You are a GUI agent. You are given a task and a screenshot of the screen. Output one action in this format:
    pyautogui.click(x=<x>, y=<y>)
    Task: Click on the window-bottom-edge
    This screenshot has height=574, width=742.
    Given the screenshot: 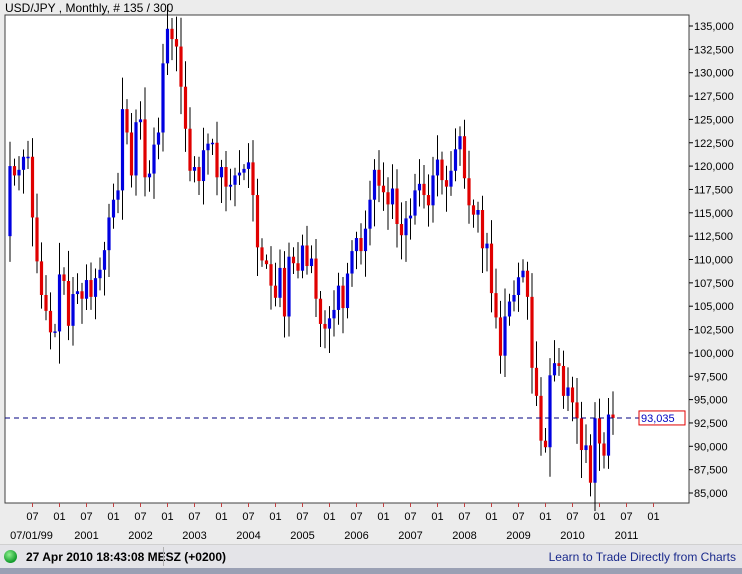 What is the action you would take?
    pyautogui.click(x=371, y=571)
    